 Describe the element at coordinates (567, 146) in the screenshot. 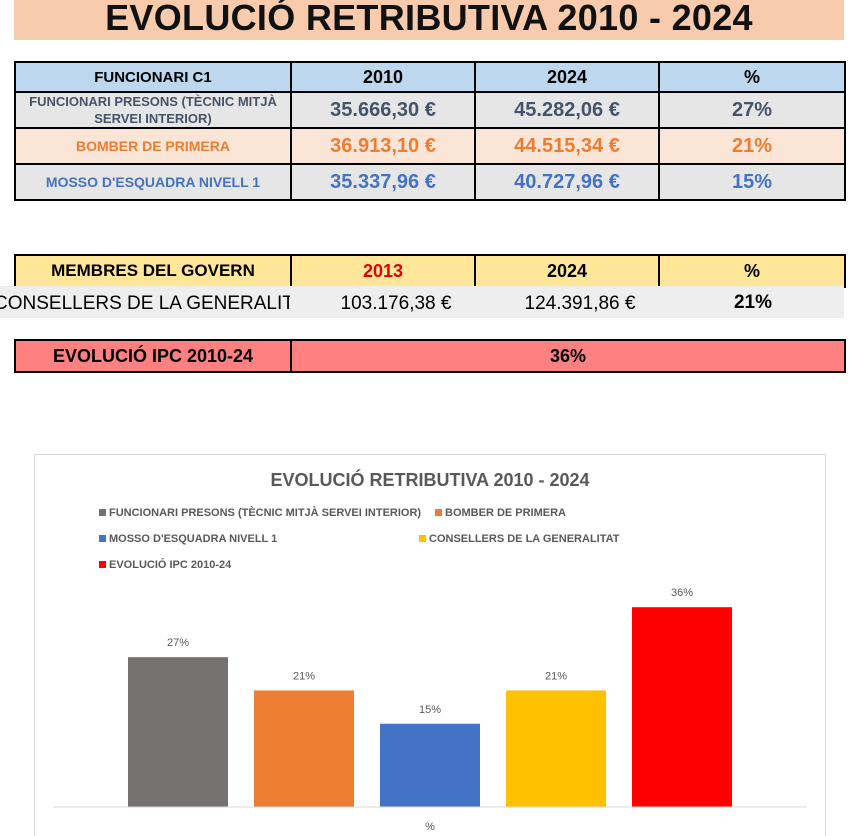

I see `row-value-2024: 44.515,34 €` at that location.